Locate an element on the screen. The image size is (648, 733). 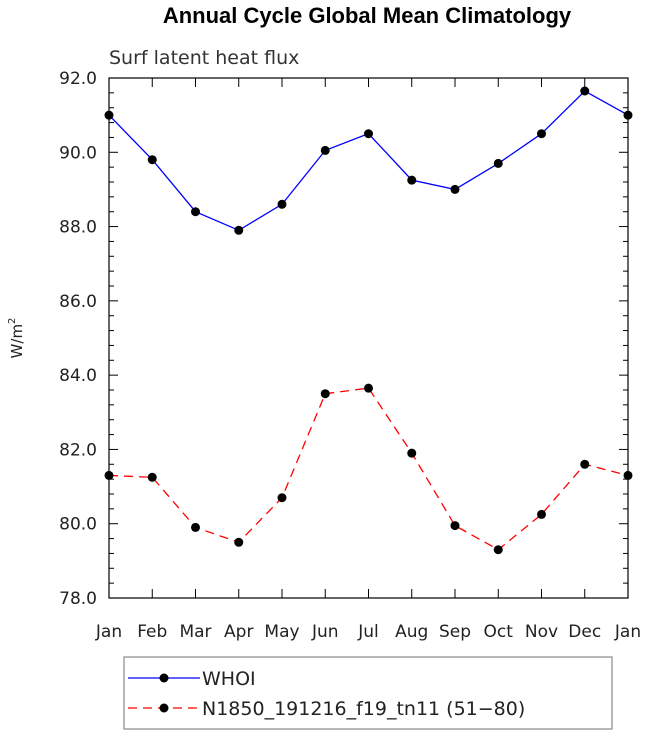
y-tick-label: 90.0 is located at coordinates (78, 153).